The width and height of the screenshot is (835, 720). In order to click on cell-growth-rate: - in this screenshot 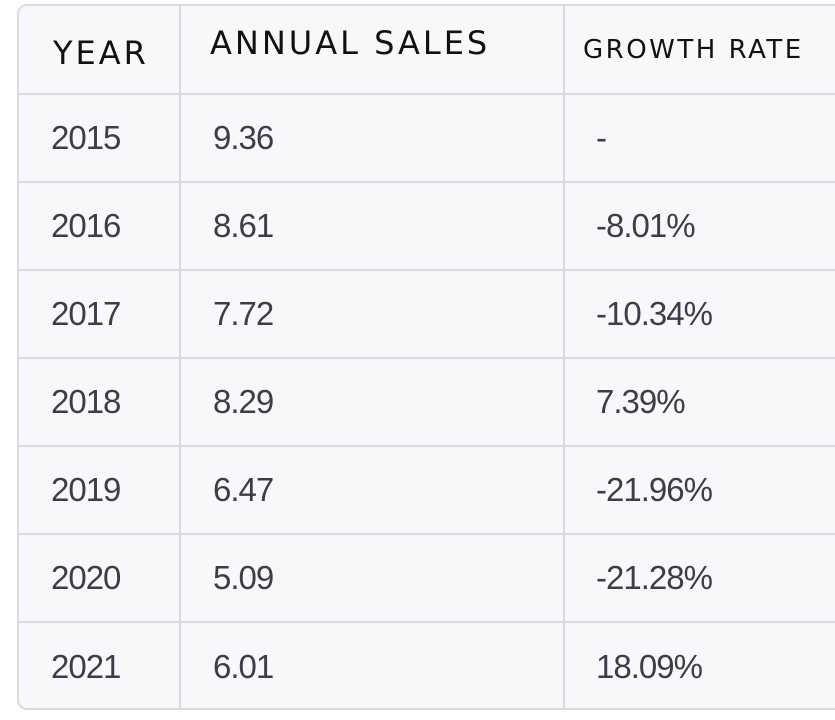, I will do `click(699, 138)`.